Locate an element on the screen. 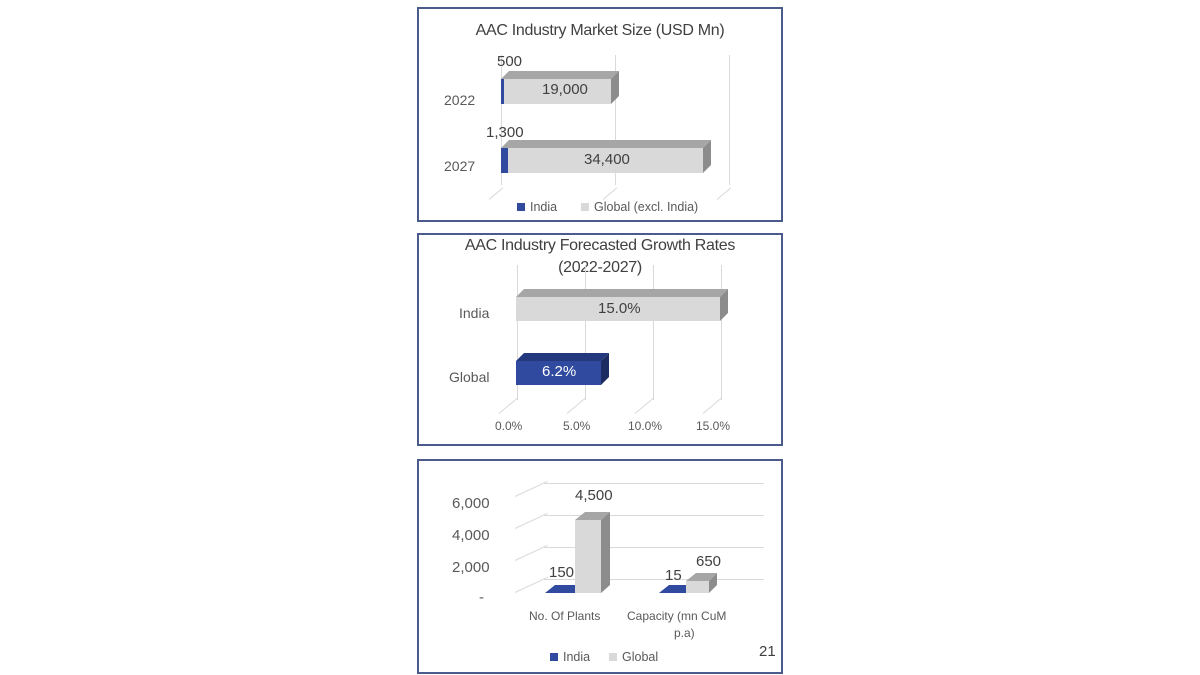  data-label-india-2027: 1,300 is located at coordinates (505, 132).